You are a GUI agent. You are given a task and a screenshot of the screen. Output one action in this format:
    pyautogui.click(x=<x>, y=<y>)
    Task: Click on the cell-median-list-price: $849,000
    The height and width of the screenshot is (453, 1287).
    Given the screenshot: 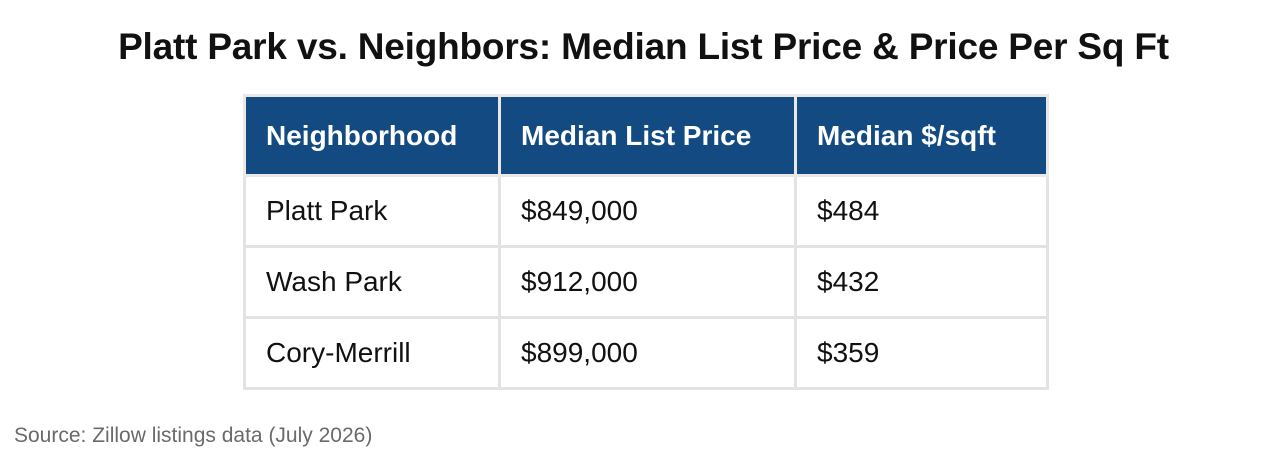 What is the action you would take?
    pyautogui.click(x=647, y=211)
    